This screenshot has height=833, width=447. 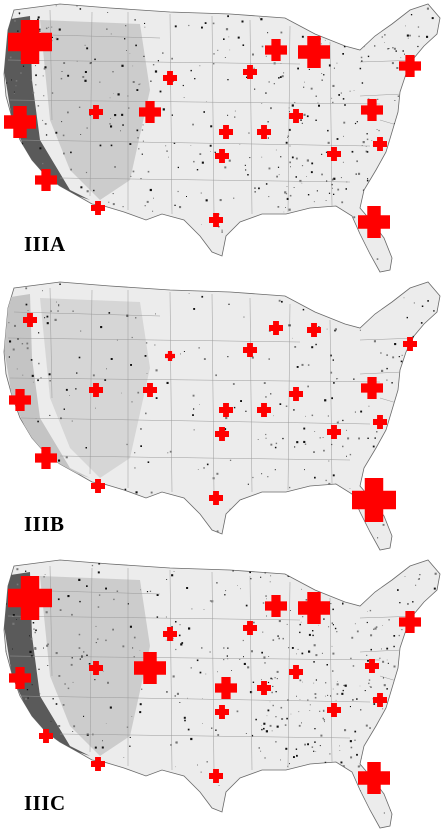 What do you see at coordinates (44, 524) in the screenshot?
I see `panel-label-b: IIIB` at bounding box center [44, 524].